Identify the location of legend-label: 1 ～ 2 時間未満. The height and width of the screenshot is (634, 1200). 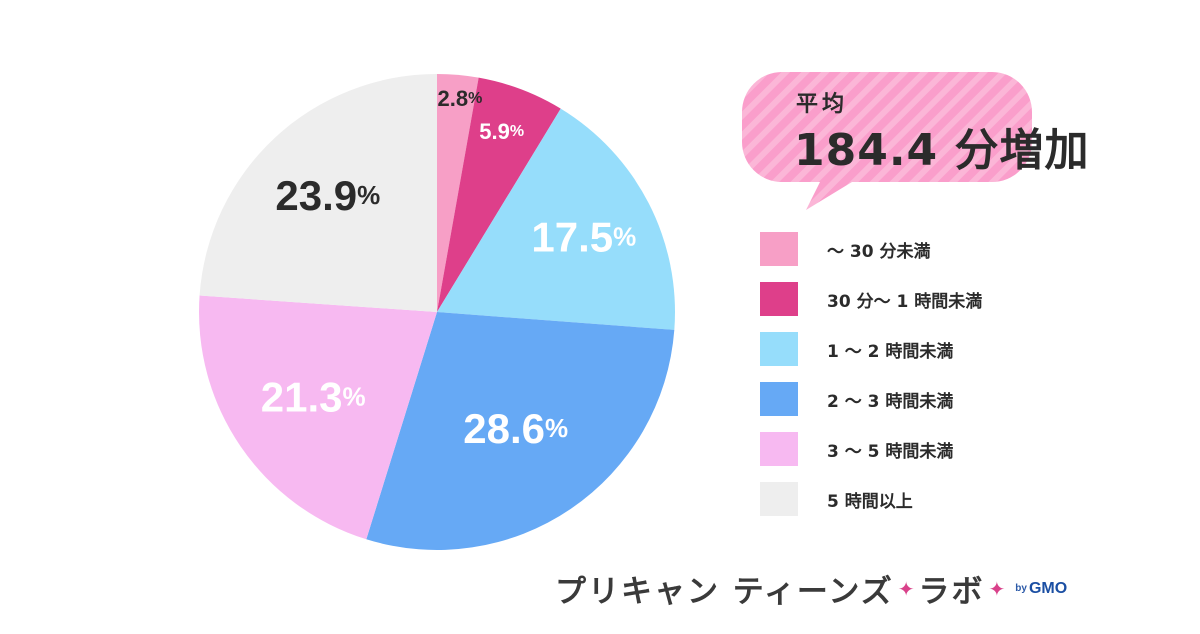
(890, 351).